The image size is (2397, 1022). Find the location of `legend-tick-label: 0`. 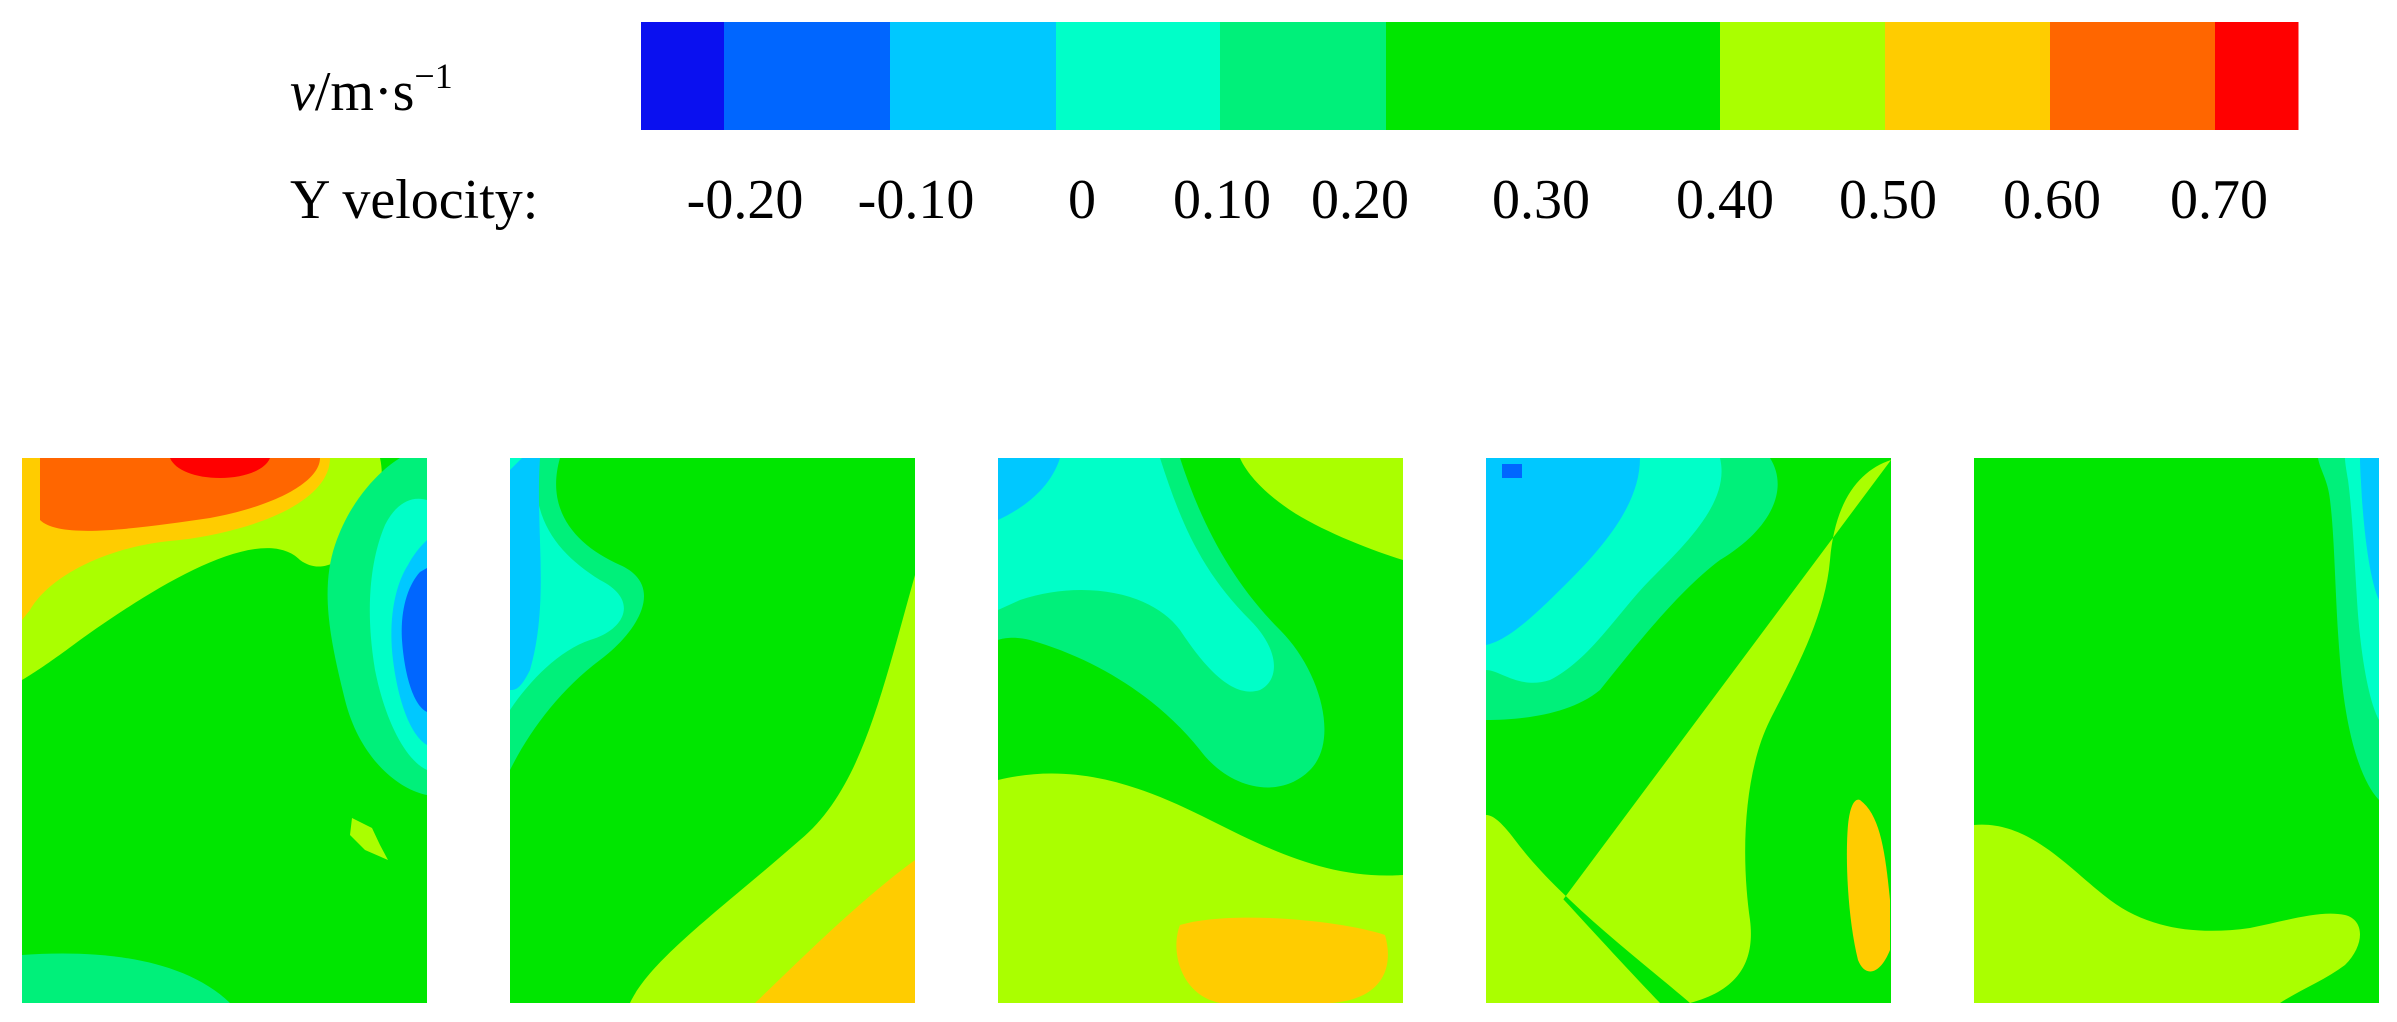

legend-tick-label: 0 is located at coordinates (1082, 200).